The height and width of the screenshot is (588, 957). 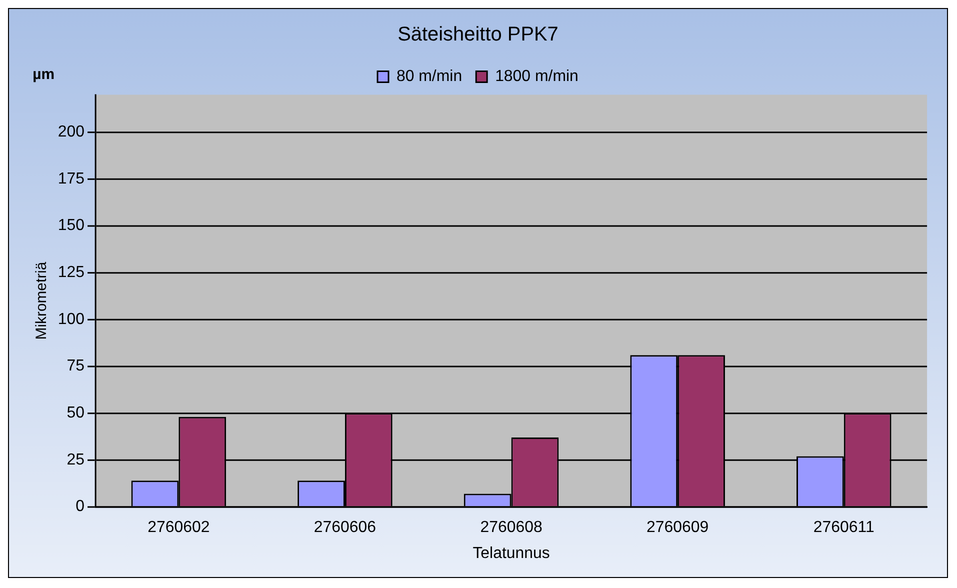 What do you see at coordinates (43, 74) in the screenshot?
I see `text: µm` at bounding box center [43, 74].